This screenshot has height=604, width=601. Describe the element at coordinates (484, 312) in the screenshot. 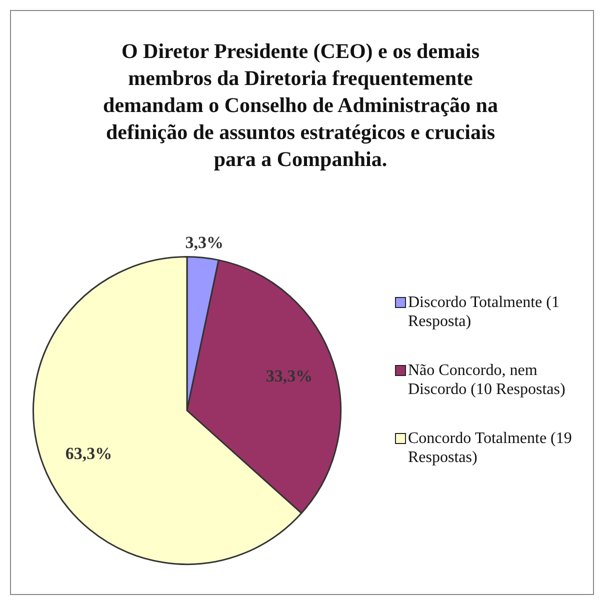

I see `legend-label: Discordo Totalmente (1 Resposta)` at that location.